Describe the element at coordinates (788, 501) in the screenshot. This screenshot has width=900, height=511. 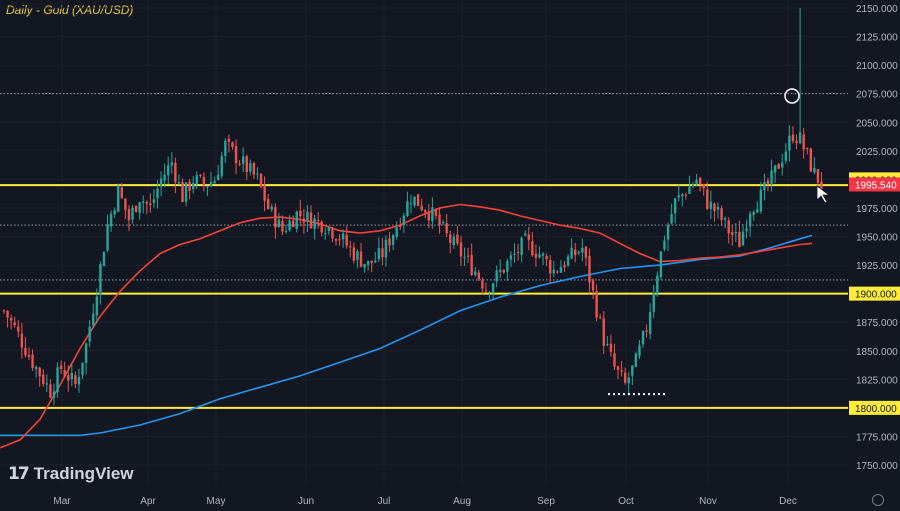
I see `month-tick-label: Dec` at that location.